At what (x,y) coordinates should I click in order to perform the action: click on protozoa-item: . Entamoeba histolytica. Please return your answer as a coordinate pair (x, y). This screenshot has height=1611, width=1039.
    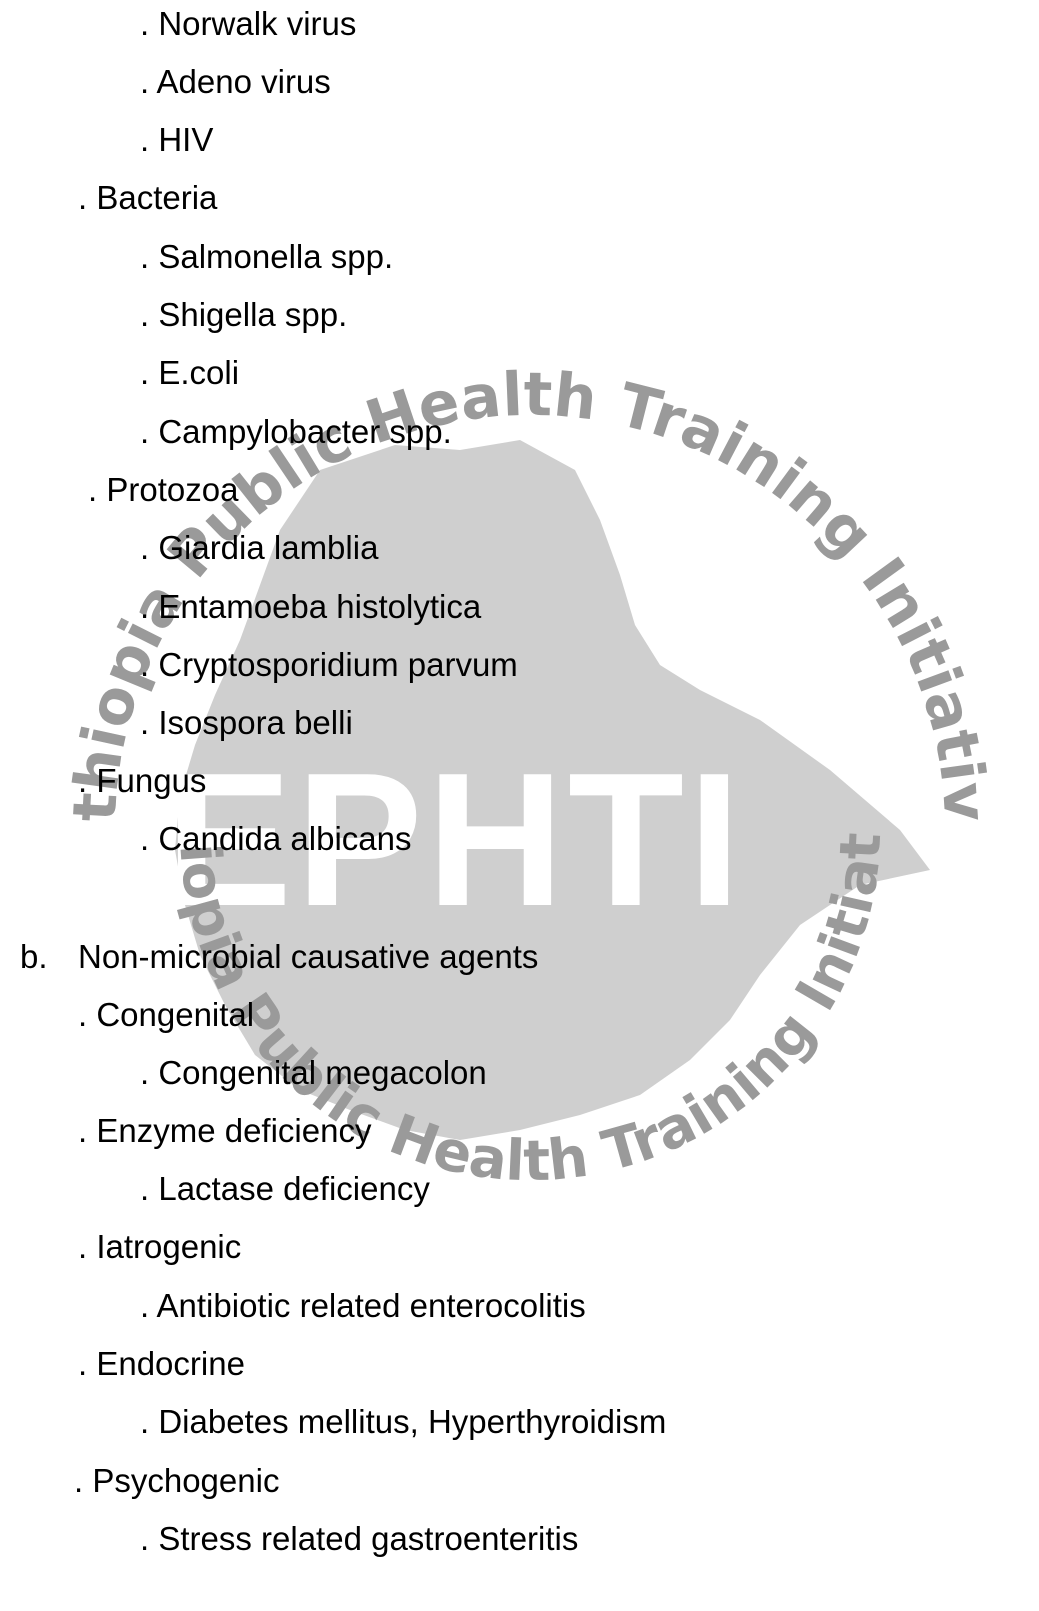
    Looking at the image, I should click on (311, 606).